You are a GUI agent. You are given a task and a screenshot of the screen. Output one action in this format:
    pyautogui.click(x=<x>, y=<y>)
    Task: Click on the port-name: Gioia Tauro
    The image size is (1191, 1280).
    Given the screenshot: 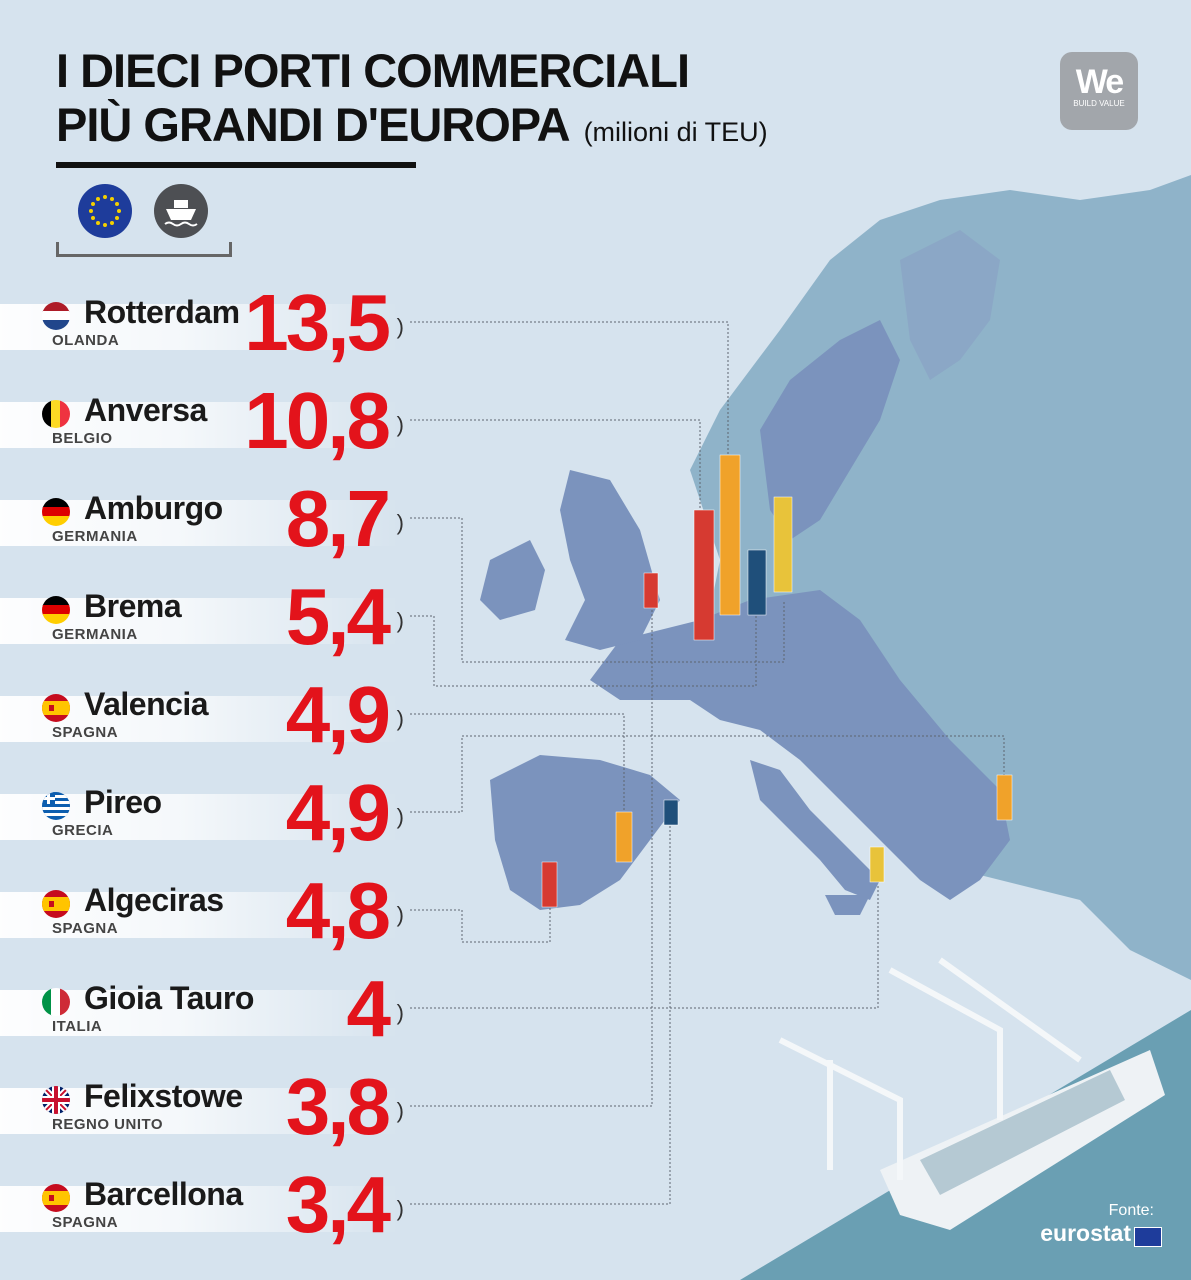 What is the action you would take?
    pyautogui.click(x=169, y=998)
    